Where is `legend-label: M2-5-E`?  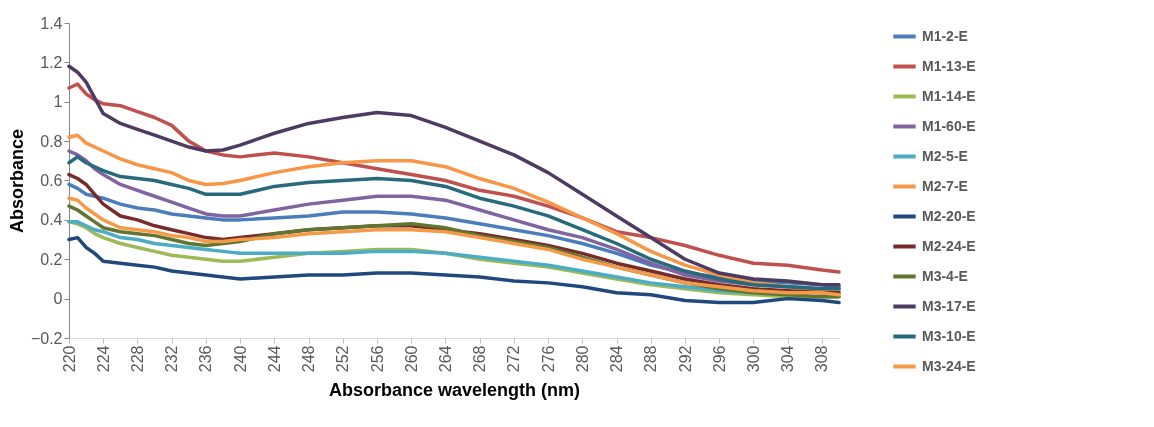
legend-label: M2-5-E is located at coordinates (945, 155).